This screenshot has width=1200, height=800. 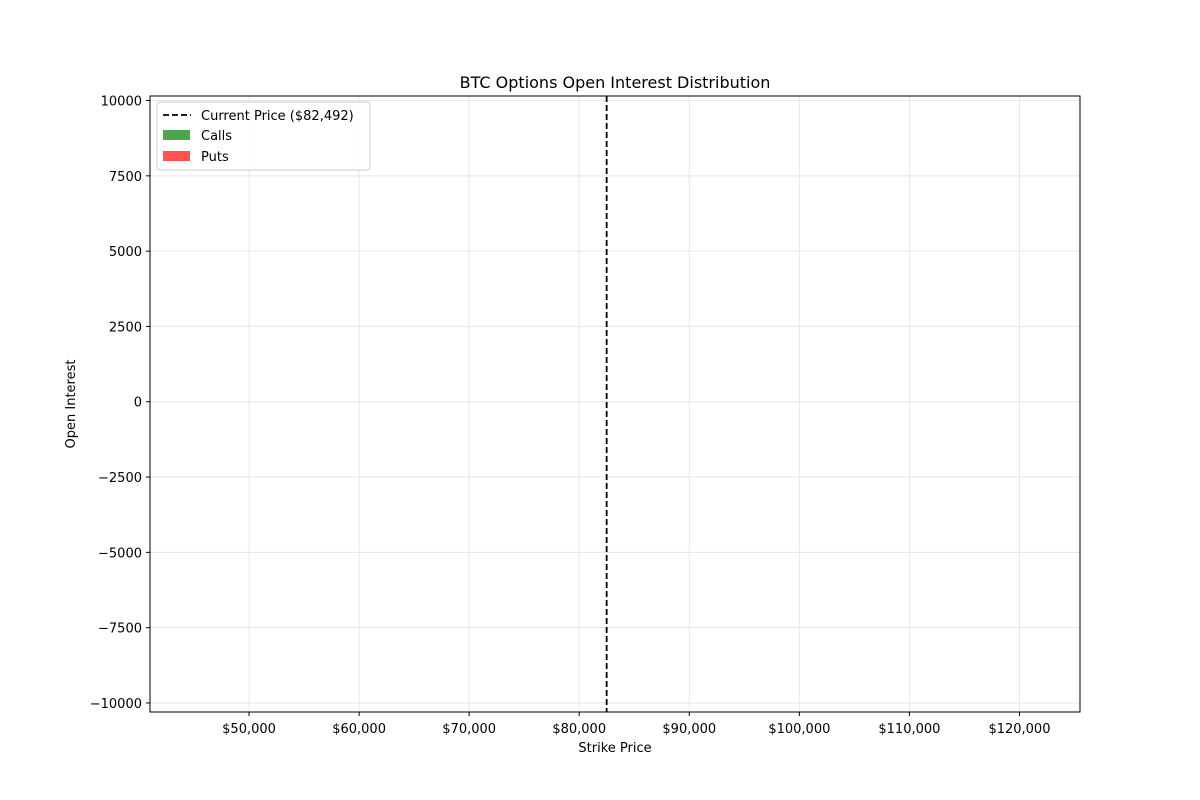 I want to click on x-tick-label: $110,000, so click(x=909, y=729).